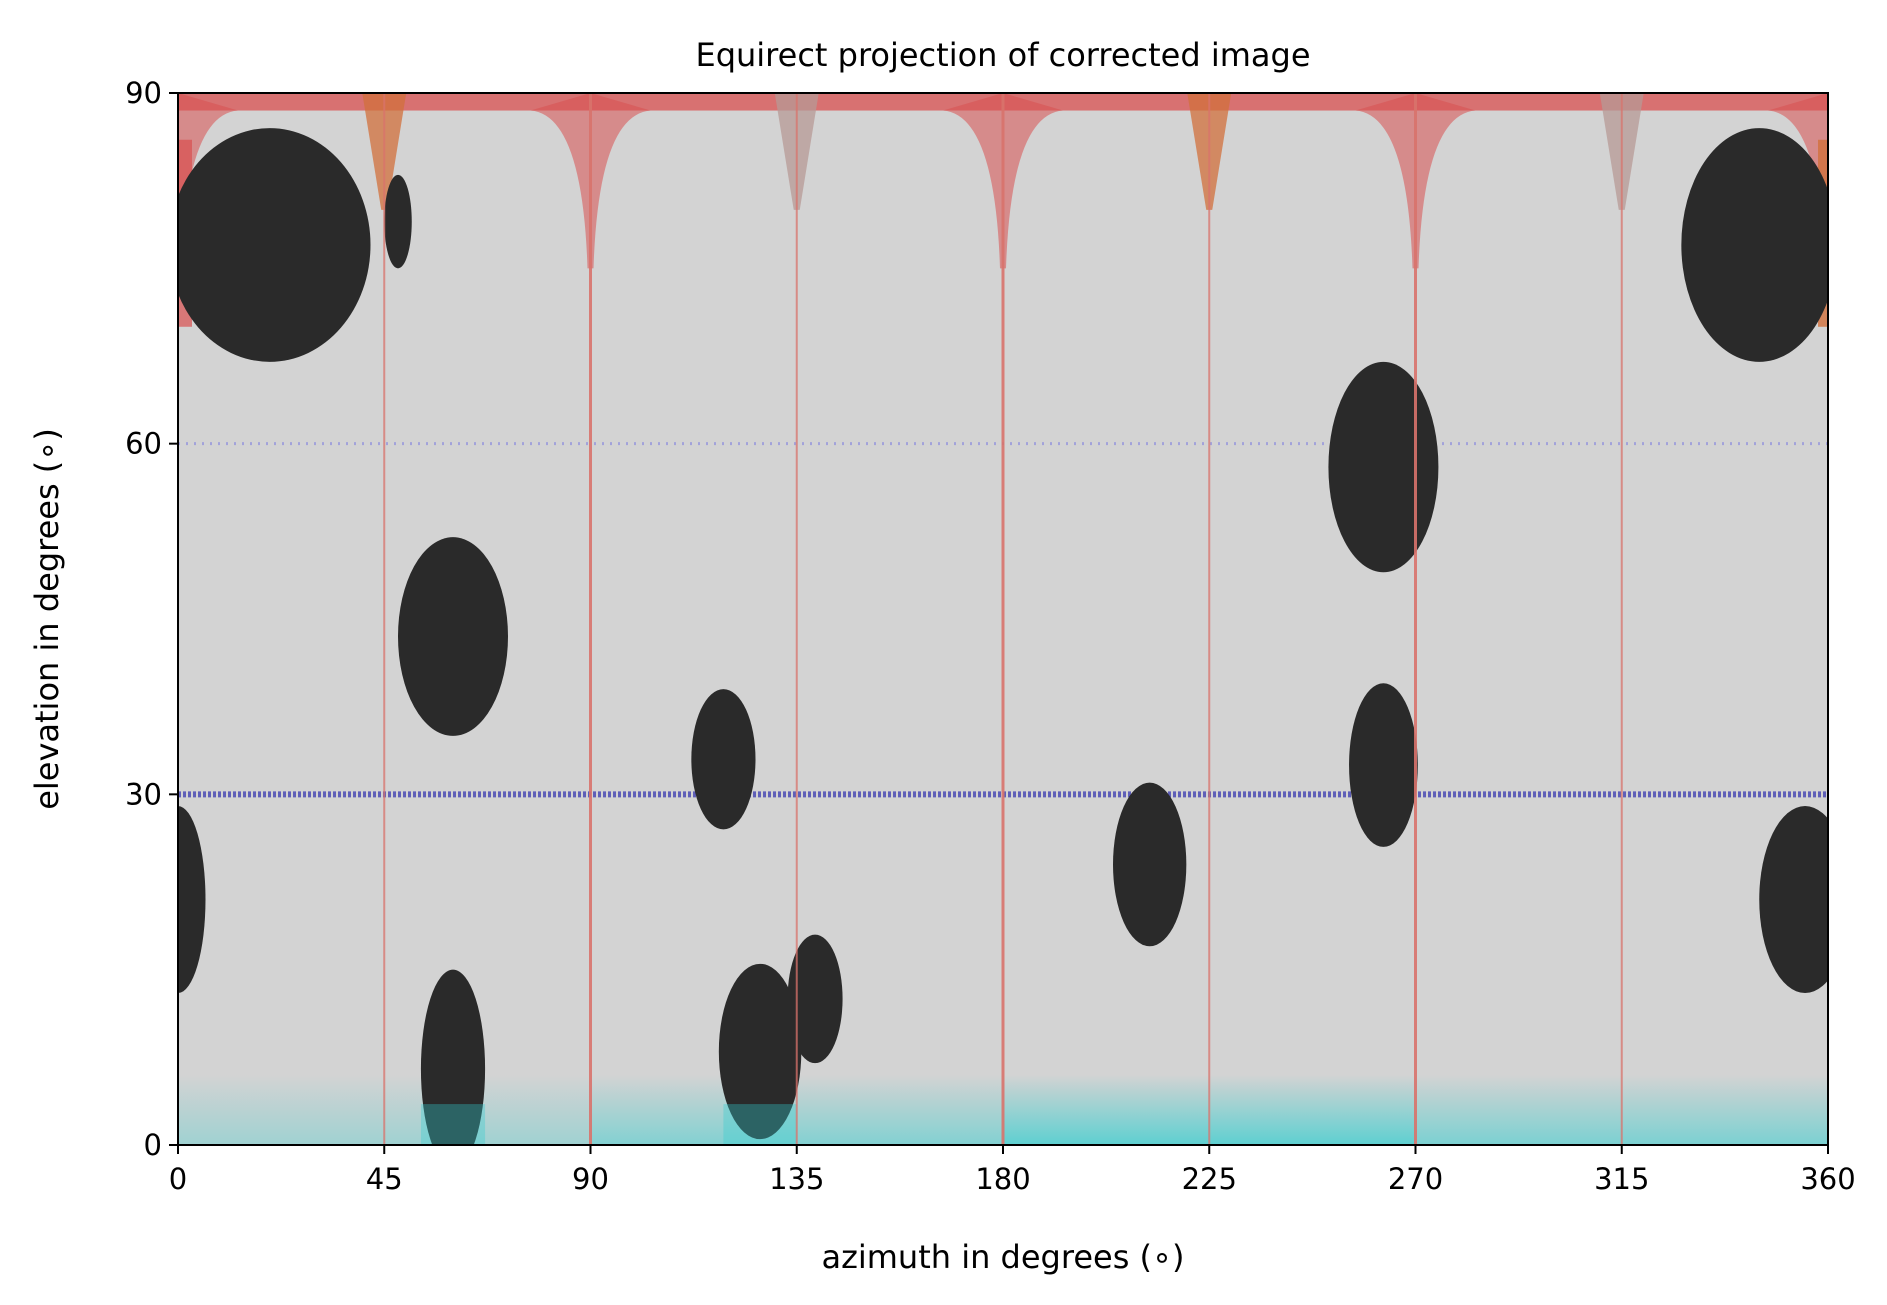  I want to click on x-tick-label: 135, so click(796, 1179).